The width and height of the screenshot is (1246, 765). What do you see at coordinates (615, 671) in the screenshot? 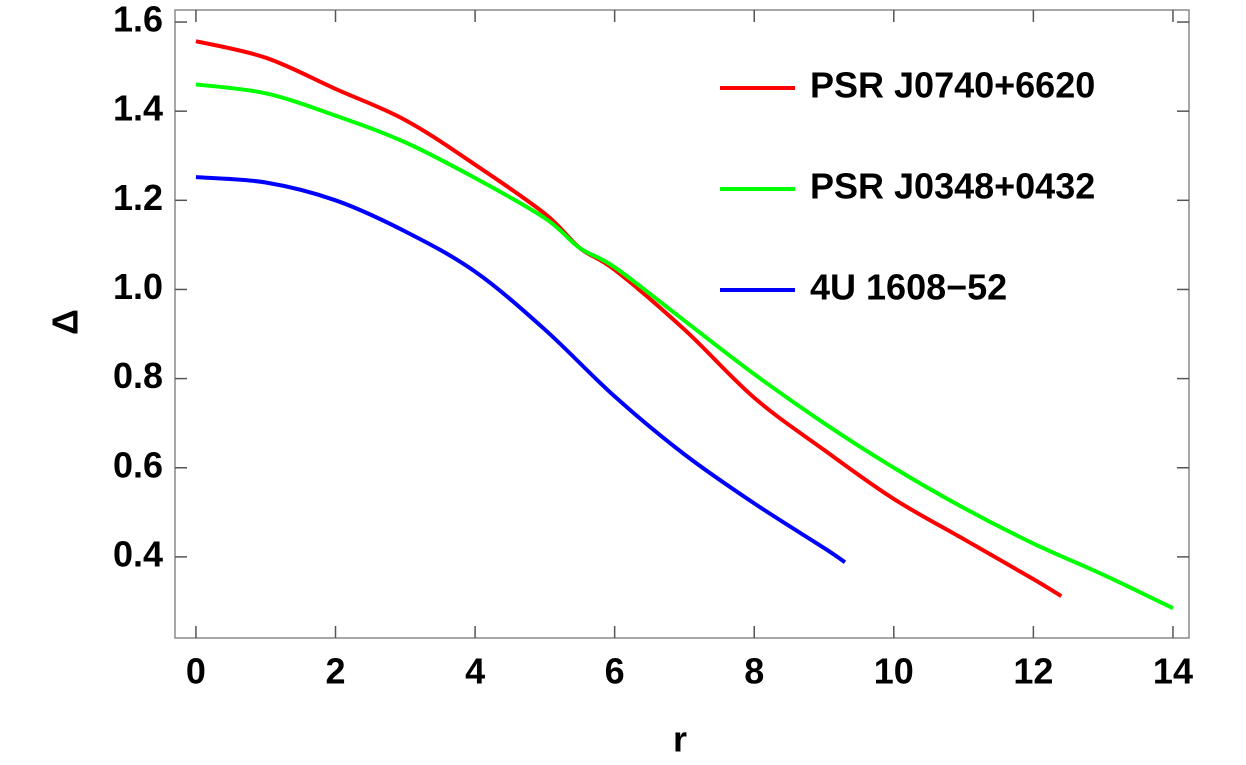
I see `x-tick-label: 6` at bounding box center [615, 671].